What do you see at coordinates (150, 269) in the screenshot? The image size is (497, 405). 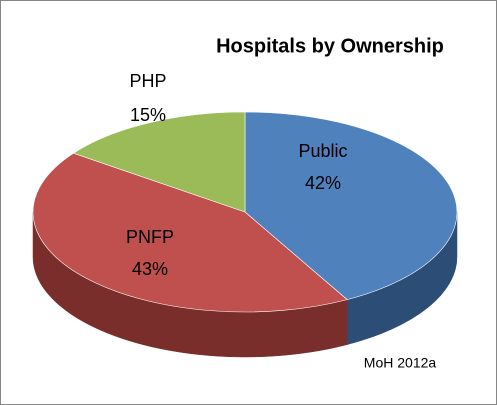 I see `slice-value-label: 43%` at bounding box center [150, 269].